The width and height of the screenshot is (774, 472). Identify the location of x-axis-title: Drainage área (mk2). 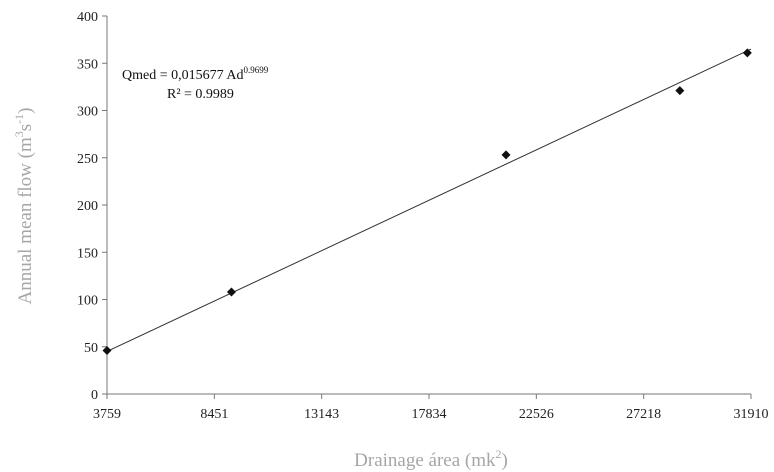
(431, 459).